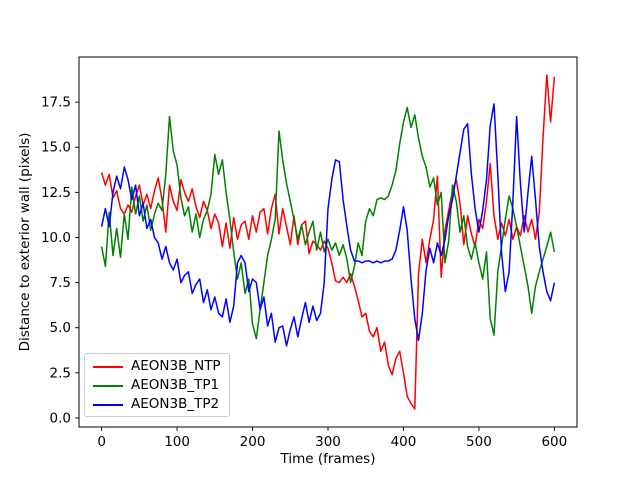 Image resolution: width=640 pixels, height=480 pixels. Describe the element at coordinates (479, 442) in the screenshot. I see `x-tick-label: 500` at that location.